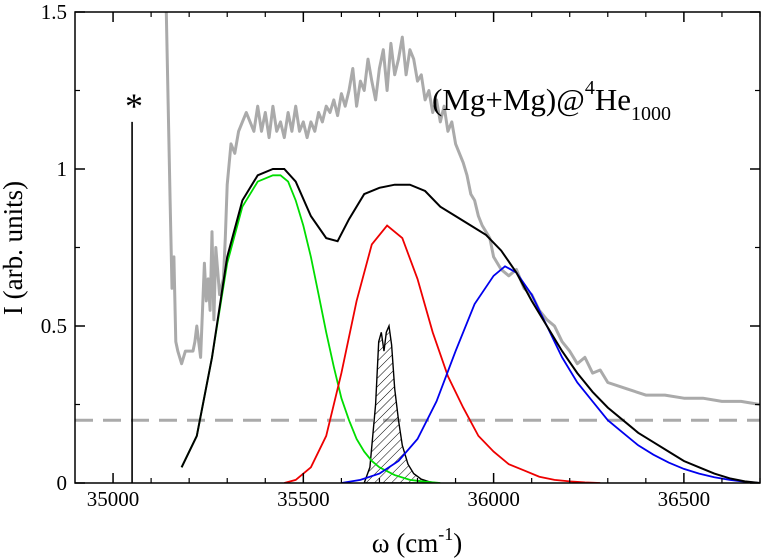 The width and height of the screenshot is (763, 559). What do you see at coordinates (493, 499) in the screenshot?
I see `x-tick-label-2: 36000` at bounding box center [493, 499].